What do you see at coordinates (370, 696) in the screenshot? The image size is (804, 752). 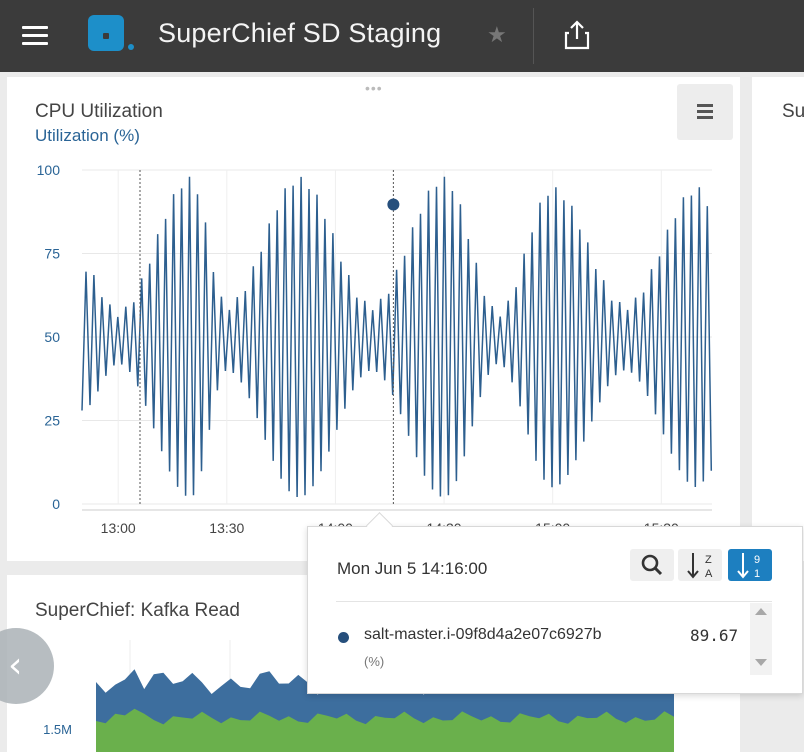 I see `kafka-read-chart: 1.5M` at bounding box center [370, 696].